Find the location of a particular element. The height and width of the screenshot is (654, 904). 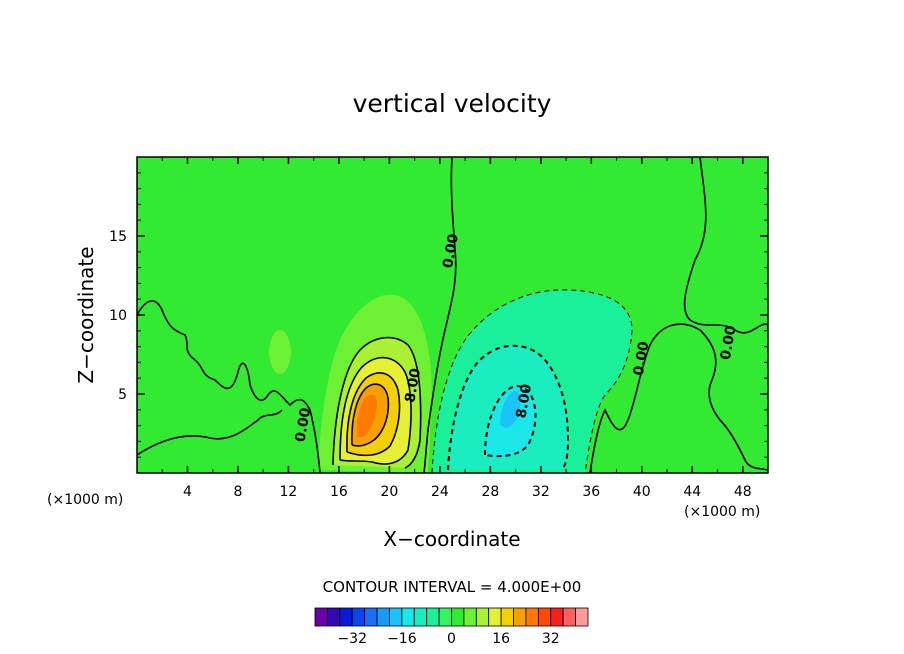

colorbar-tick-label: −16 is located at coordinates (402, 639).